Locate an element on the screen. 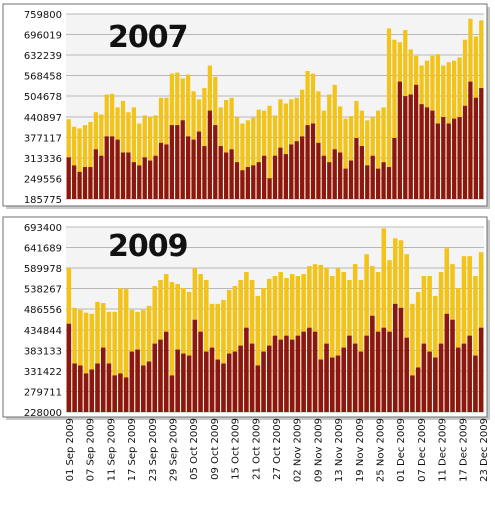  y-tick-label: 589978 is located at coordinates (43, 269).